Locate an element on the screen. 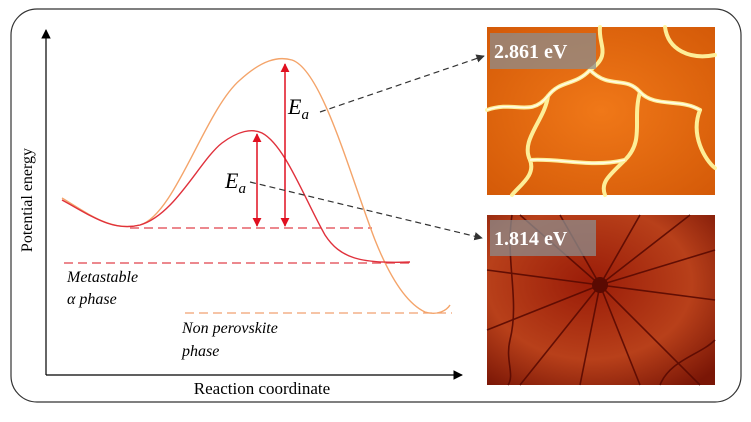  top-energy-badge: 2.861 eV is located at coordinates (531, 52).